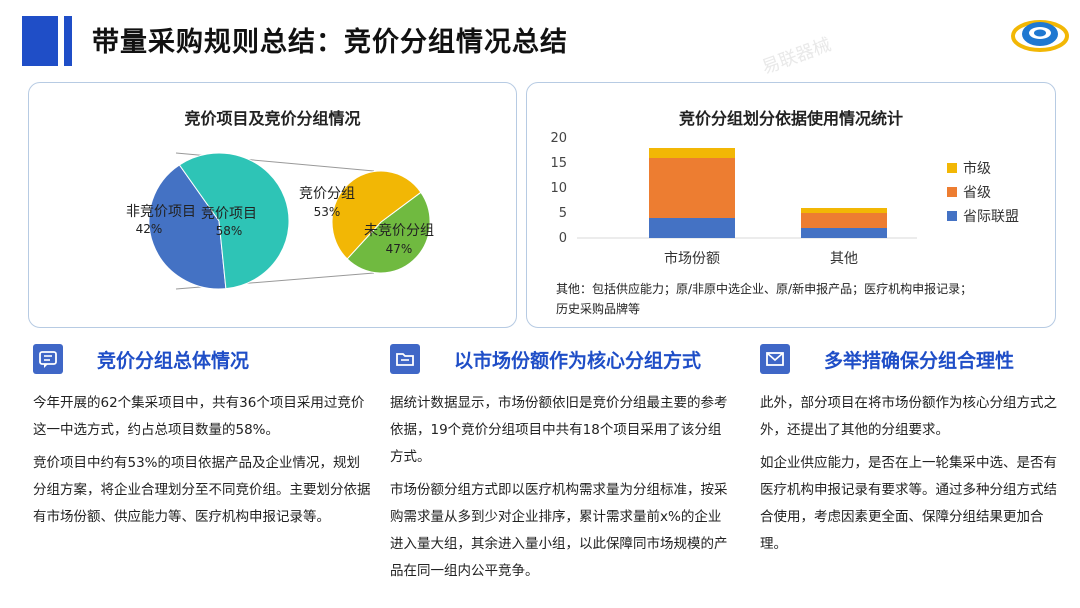  Describe the element at coordinates (578, 361) in the screenshot. I see `column-market-share-heading: 以市场份额作为核心分组方式` at that location.